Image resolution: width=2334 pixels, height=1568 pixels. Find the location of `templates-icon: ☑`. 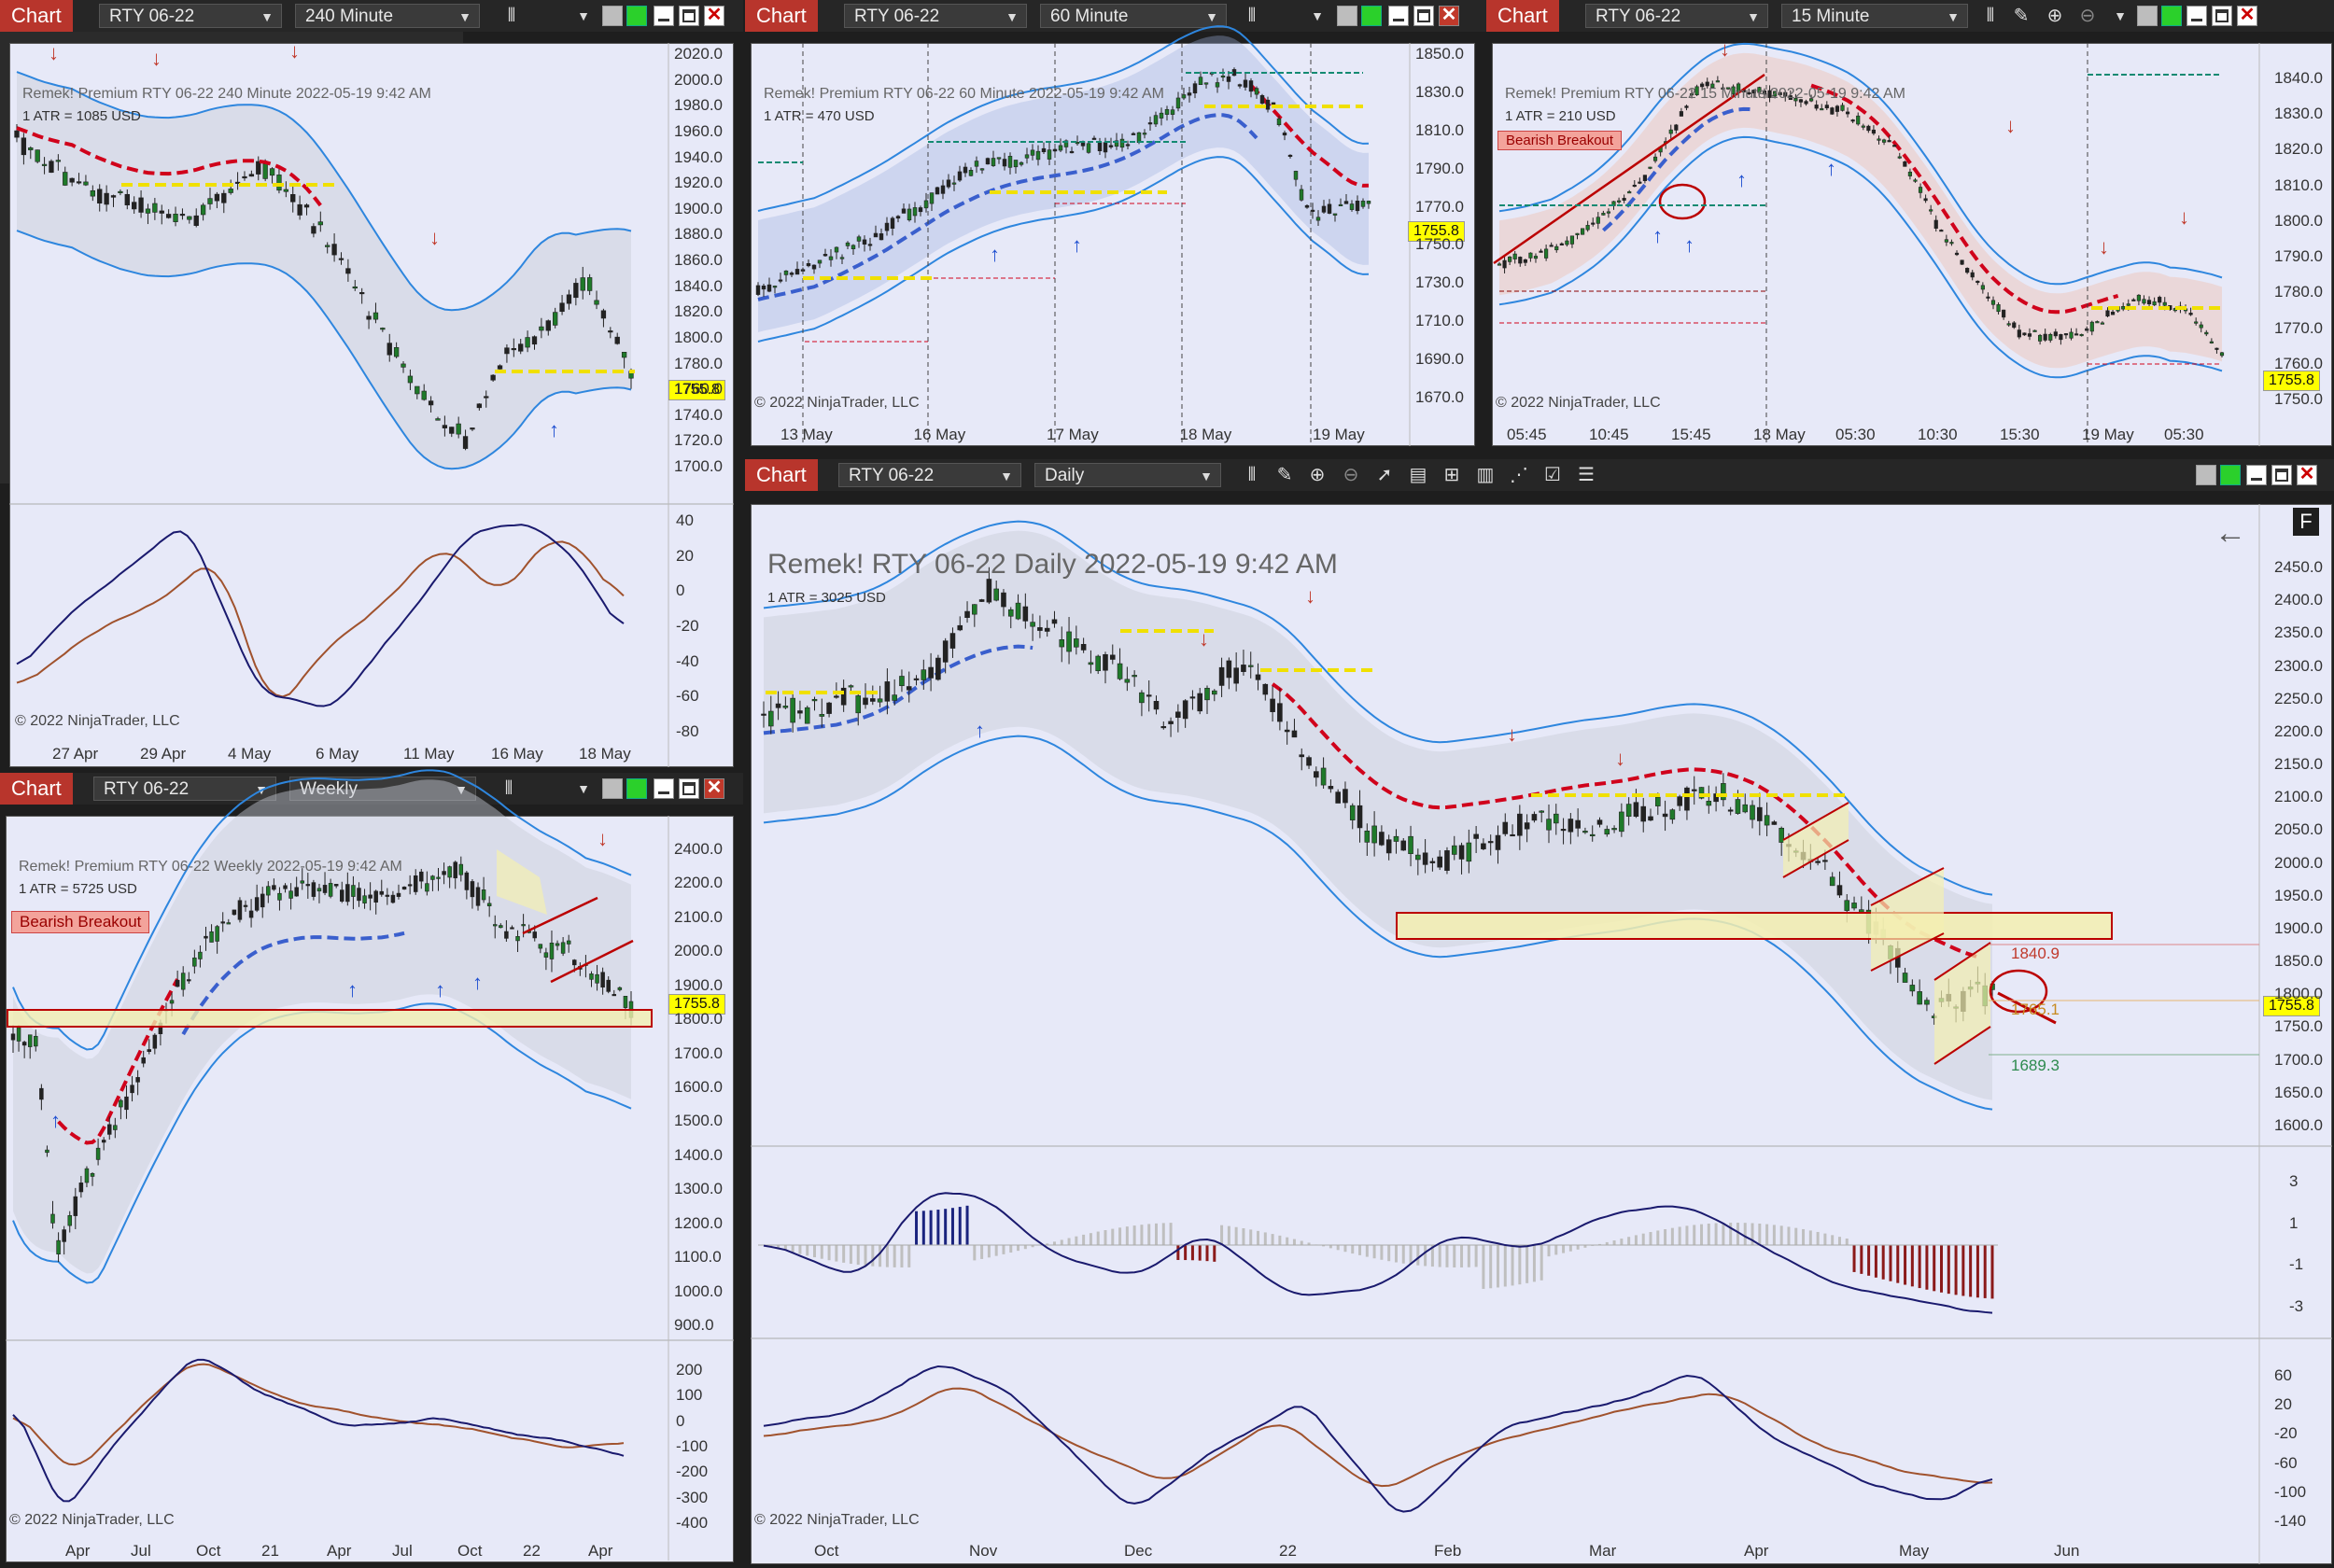

templates-icon: ☑ is located at coordinates (1552, 475).